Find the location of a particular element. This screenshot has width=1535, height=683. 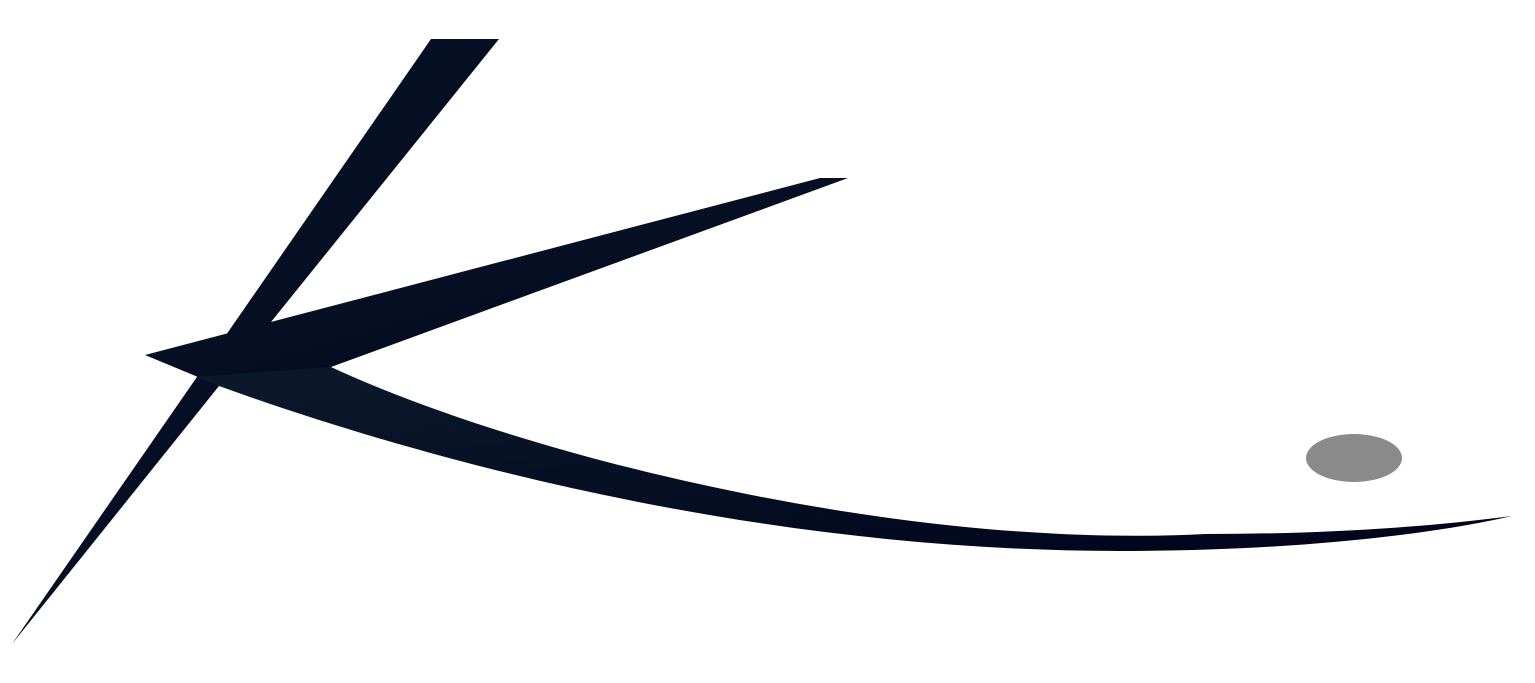

k-upper-arm is located at coordinates (496, 278).